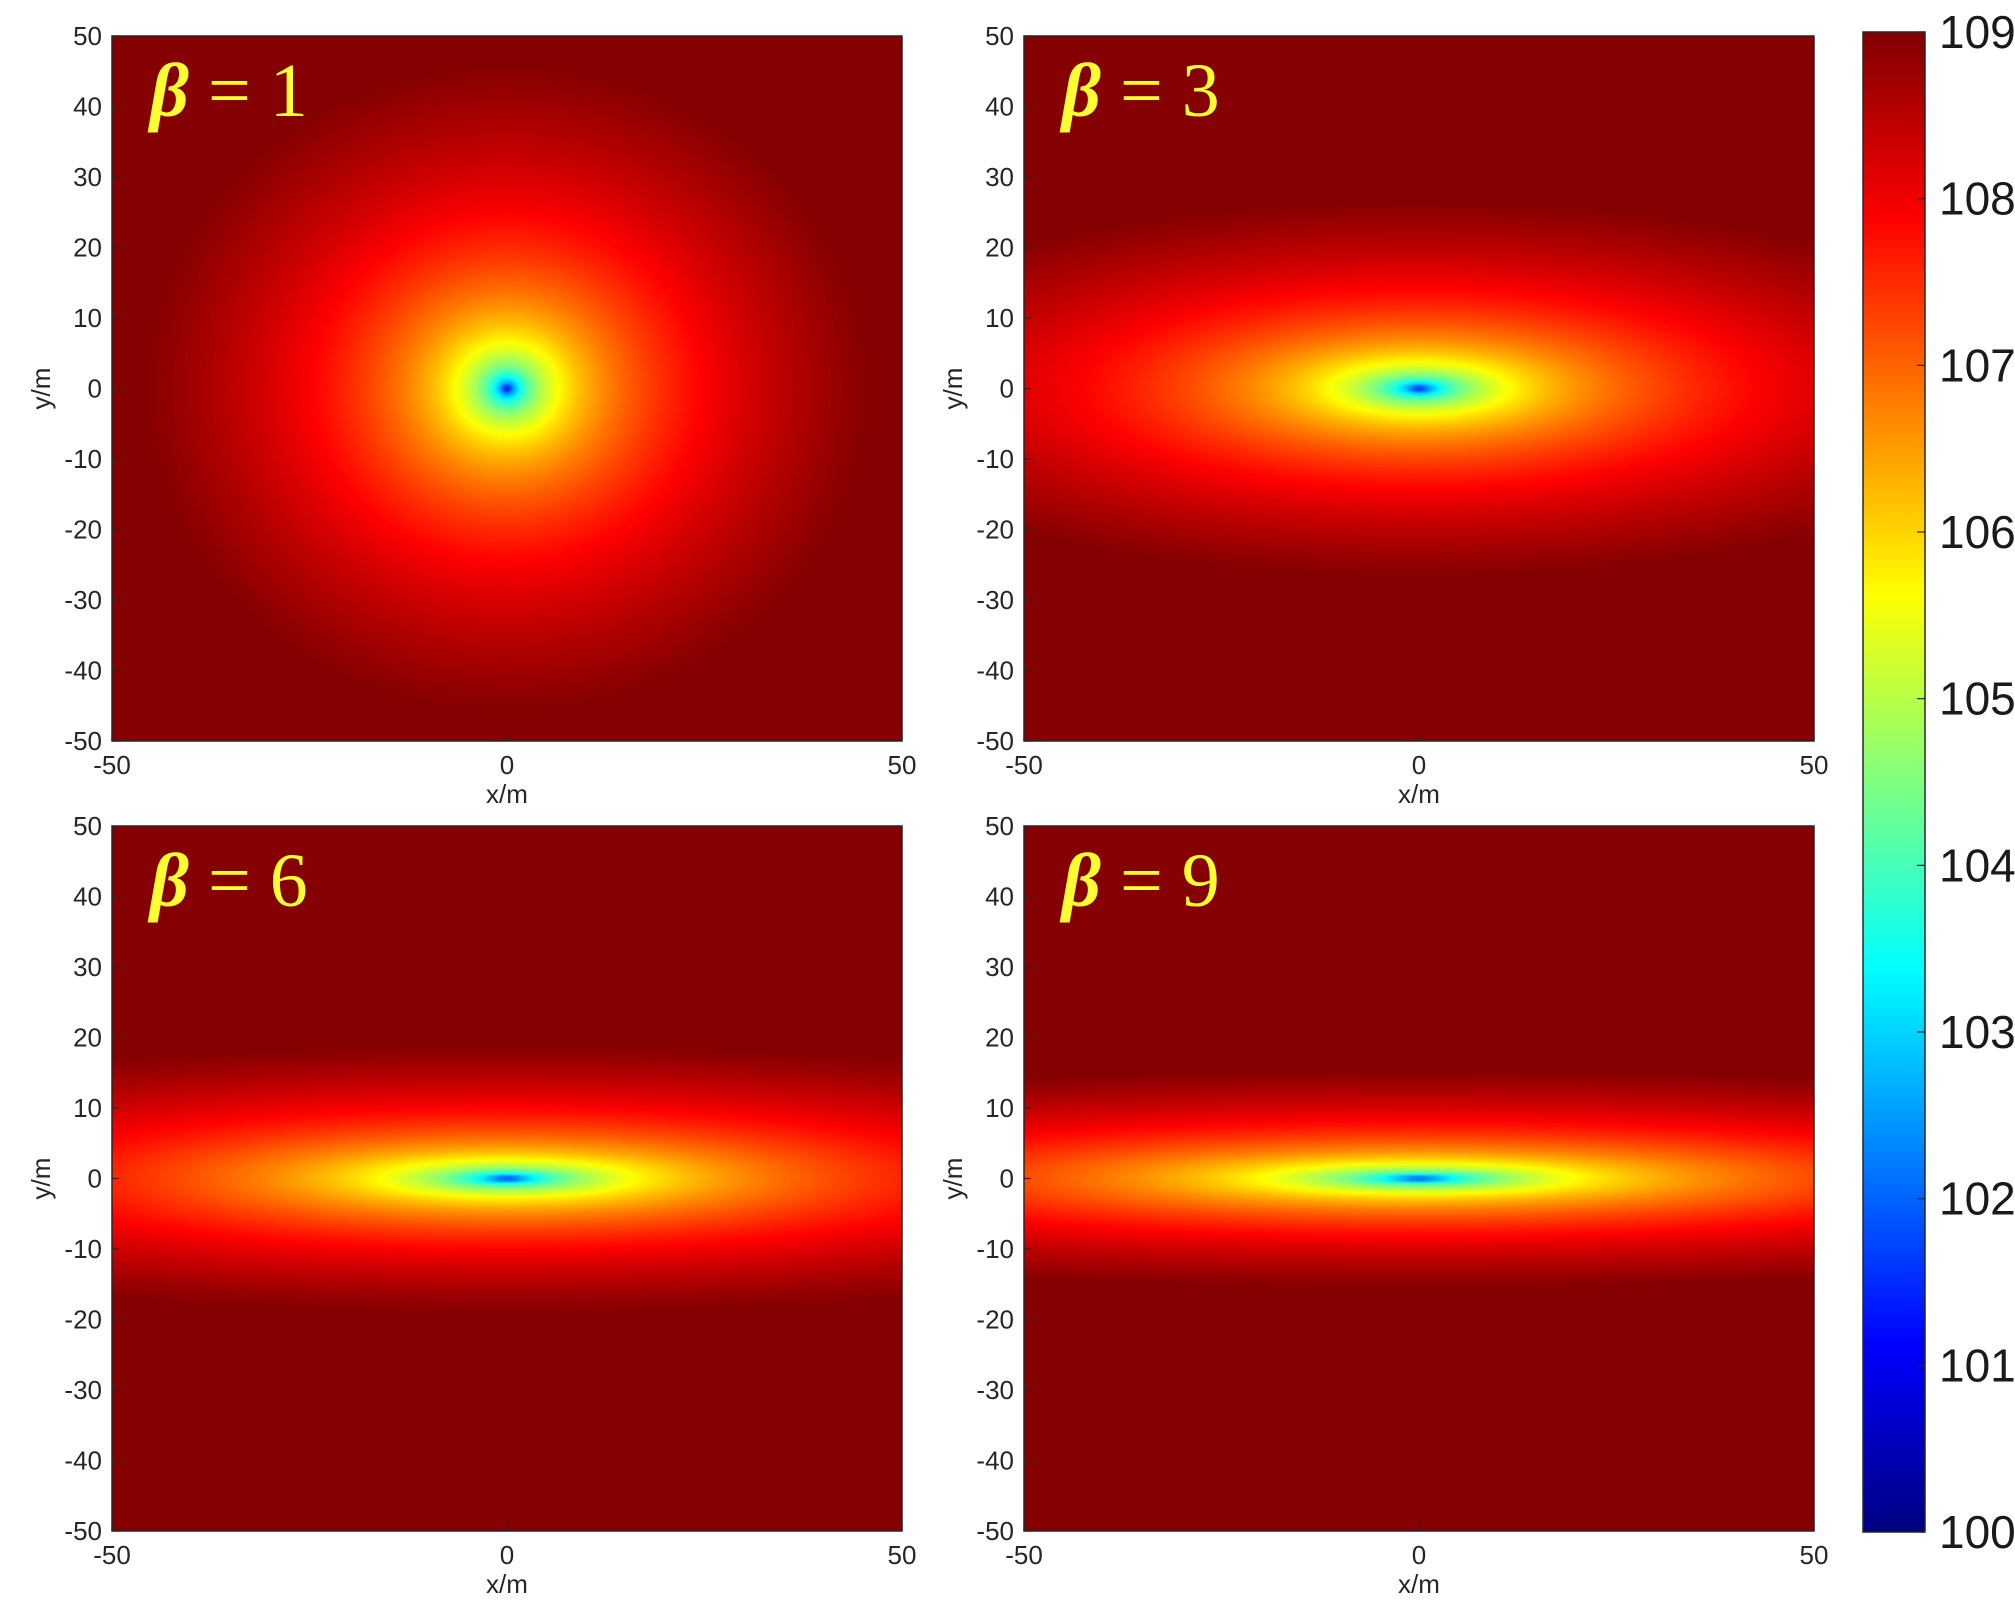 Image resolution: width=2015 pixels, height=1621 pixels. What do you see at coordinates (1977, 1365) in the screenshot?
I see `colorbar-tick-label: 101` at bounding box center [1977, 1365].